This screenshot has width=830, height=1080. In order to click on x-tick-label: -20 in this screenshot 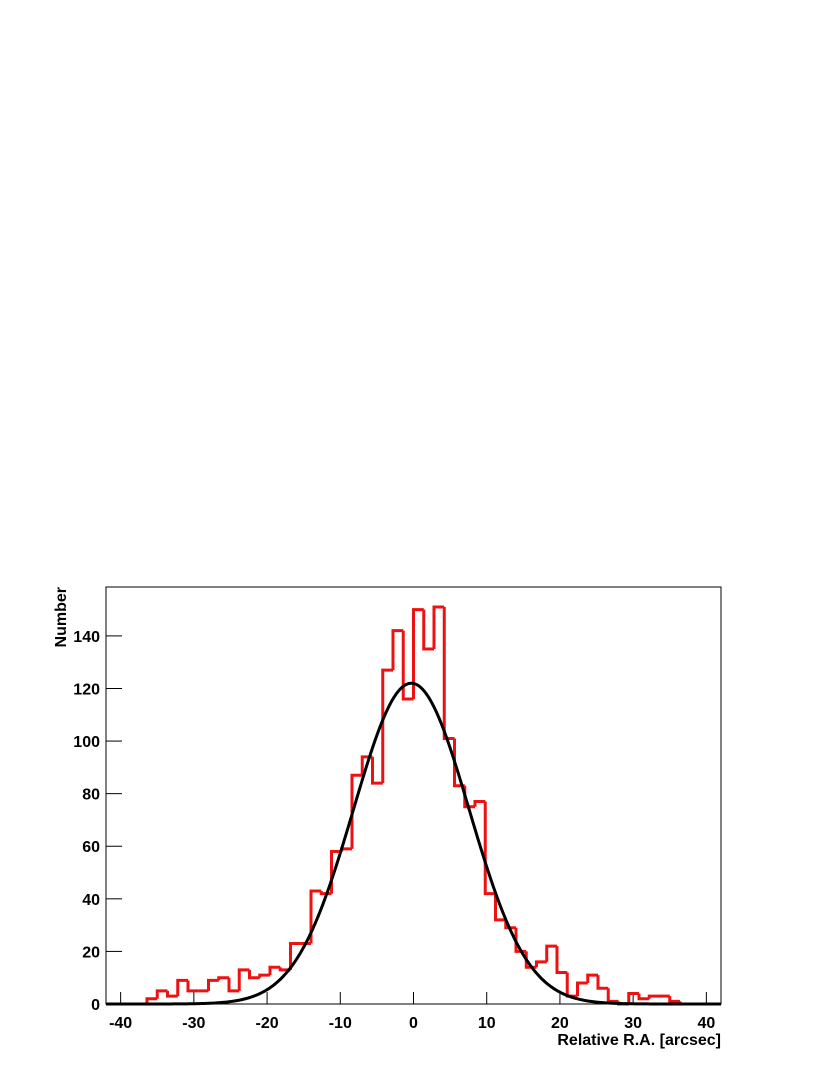, I will do `click(267, 1023)`.